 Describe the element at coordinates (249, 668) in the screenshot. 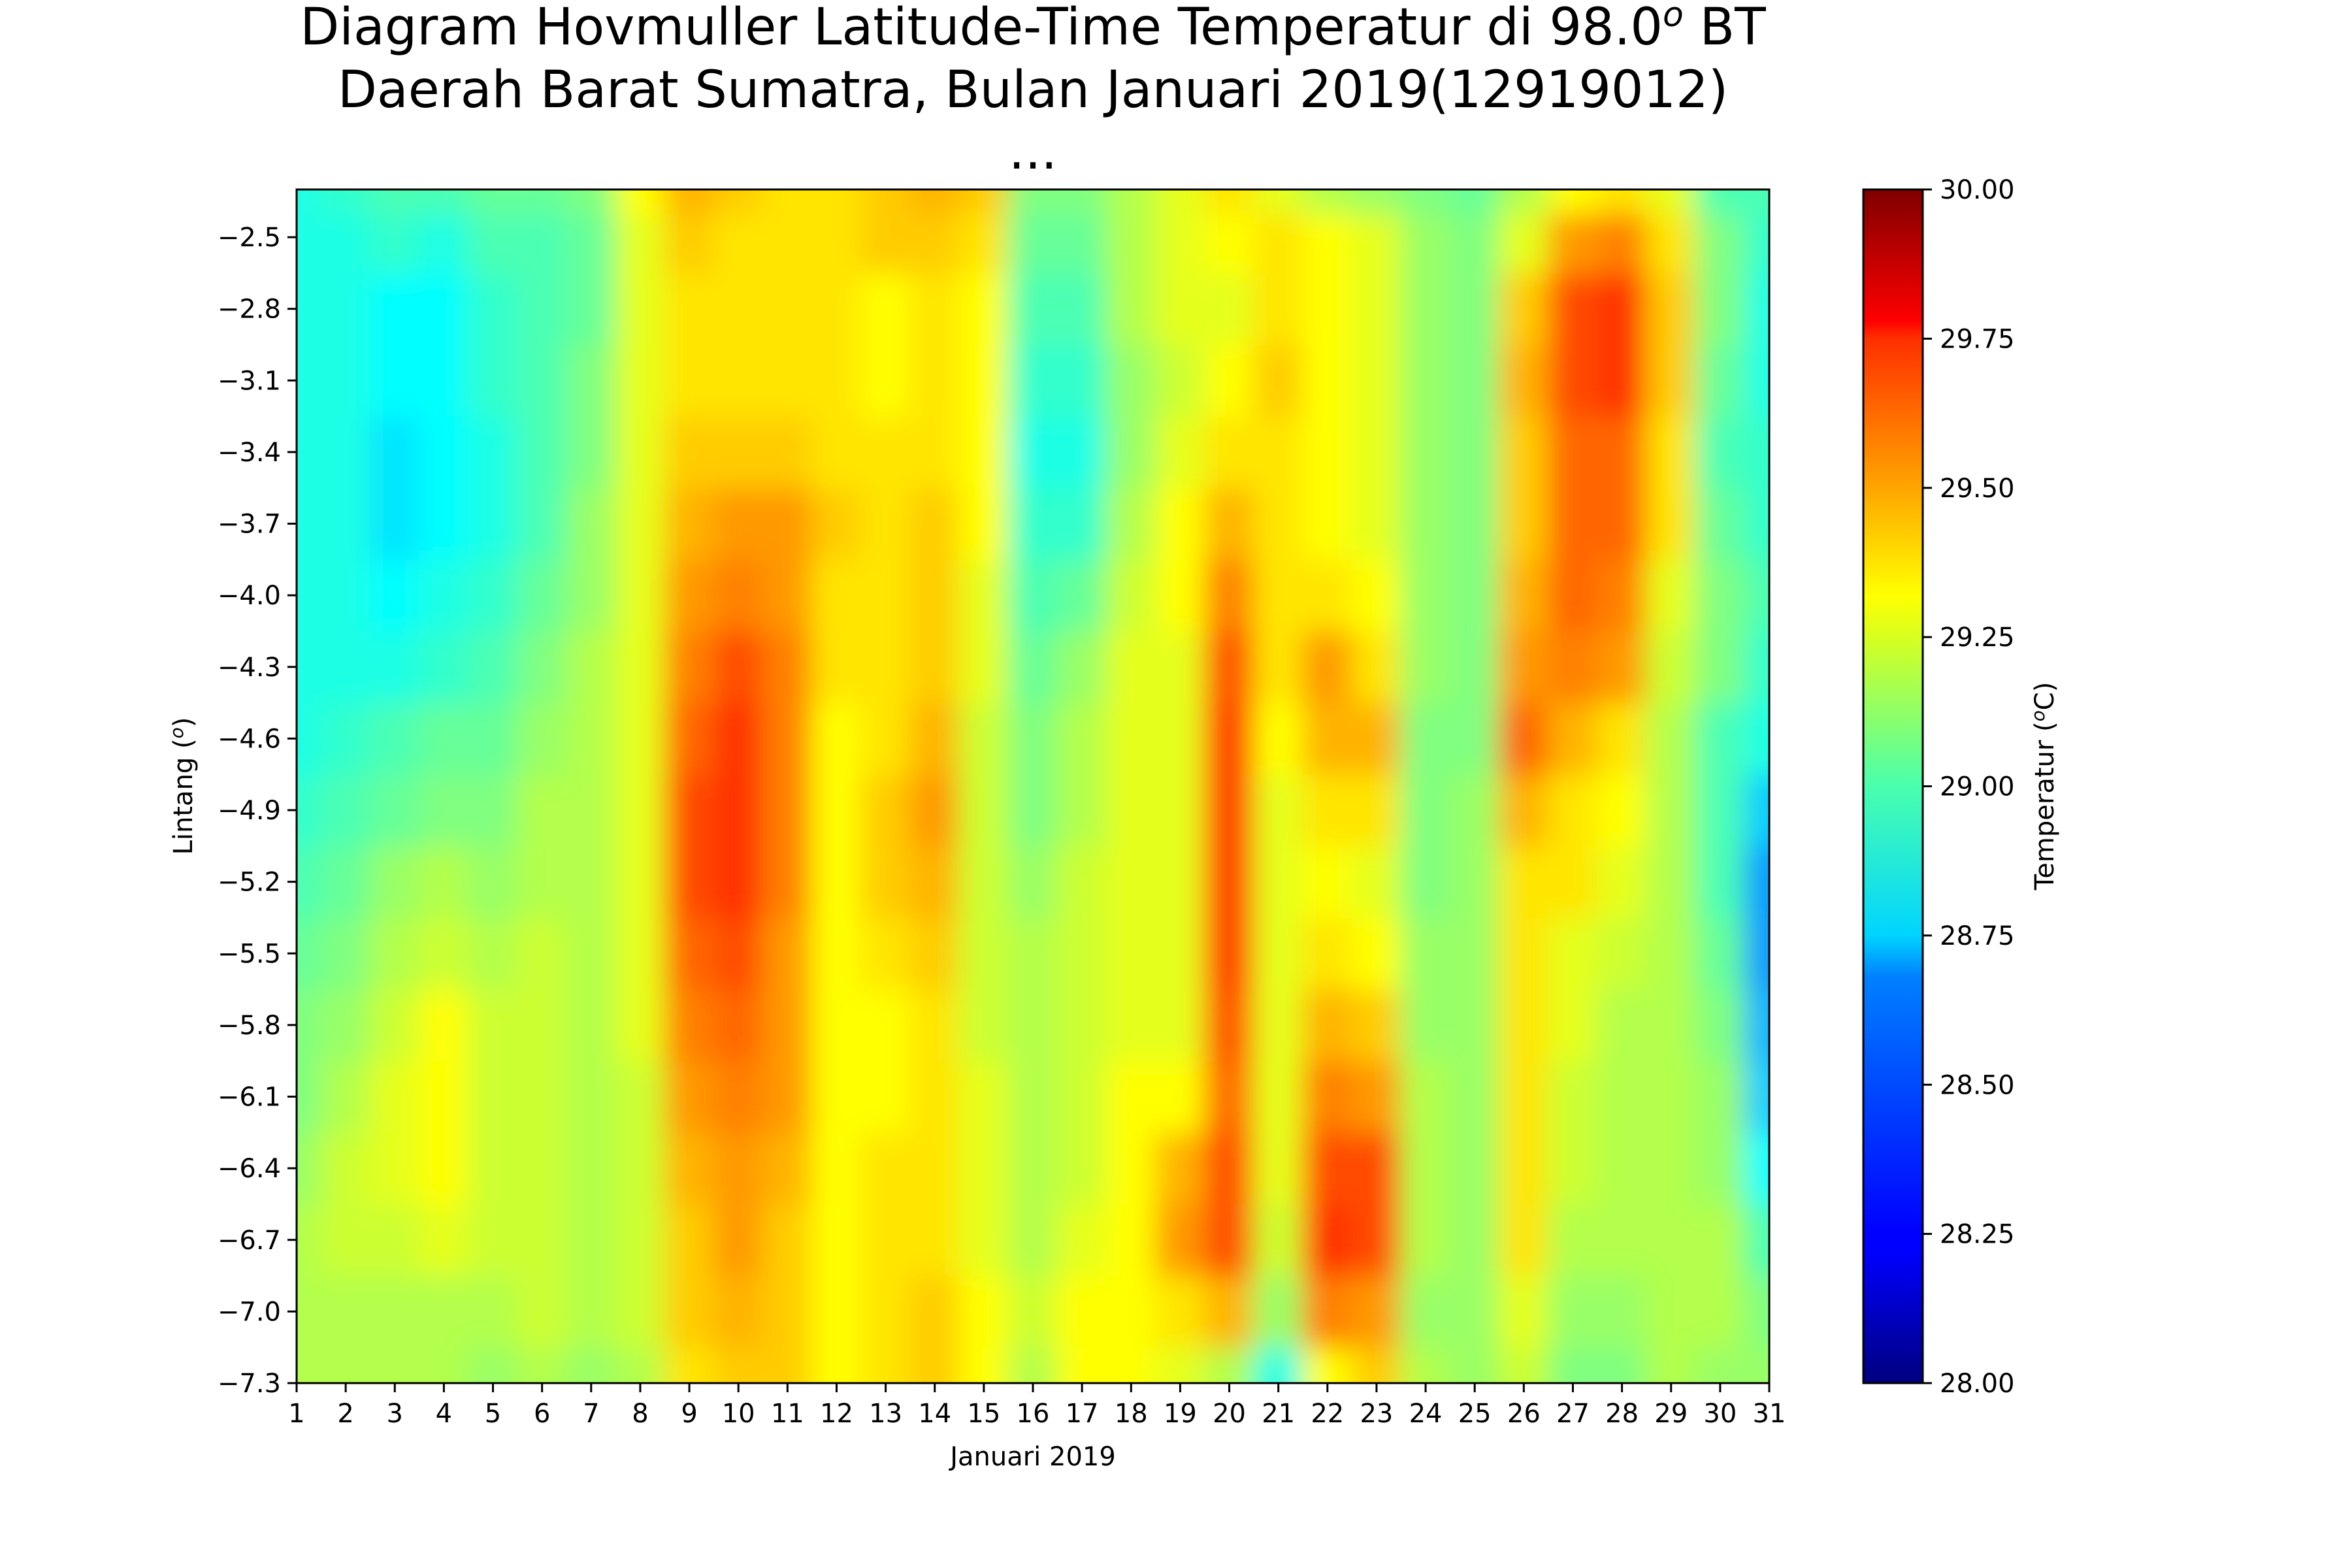

I see `y-tick-label: −4.3` at that location.